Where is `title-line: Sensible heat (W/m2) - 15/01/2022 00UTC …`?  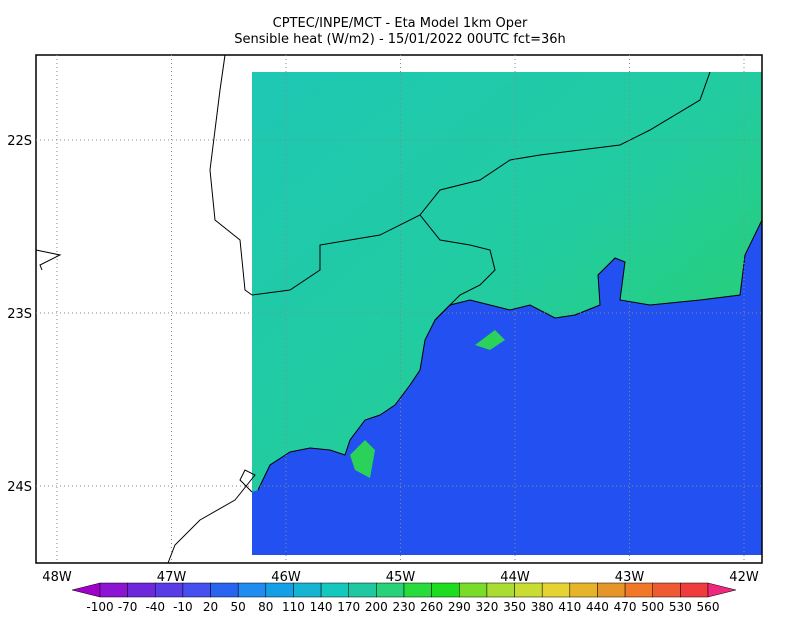 title-line: Sensible heat (W/m2) - 15/01/2022 00UTC … is located at coordinates (400, 39).